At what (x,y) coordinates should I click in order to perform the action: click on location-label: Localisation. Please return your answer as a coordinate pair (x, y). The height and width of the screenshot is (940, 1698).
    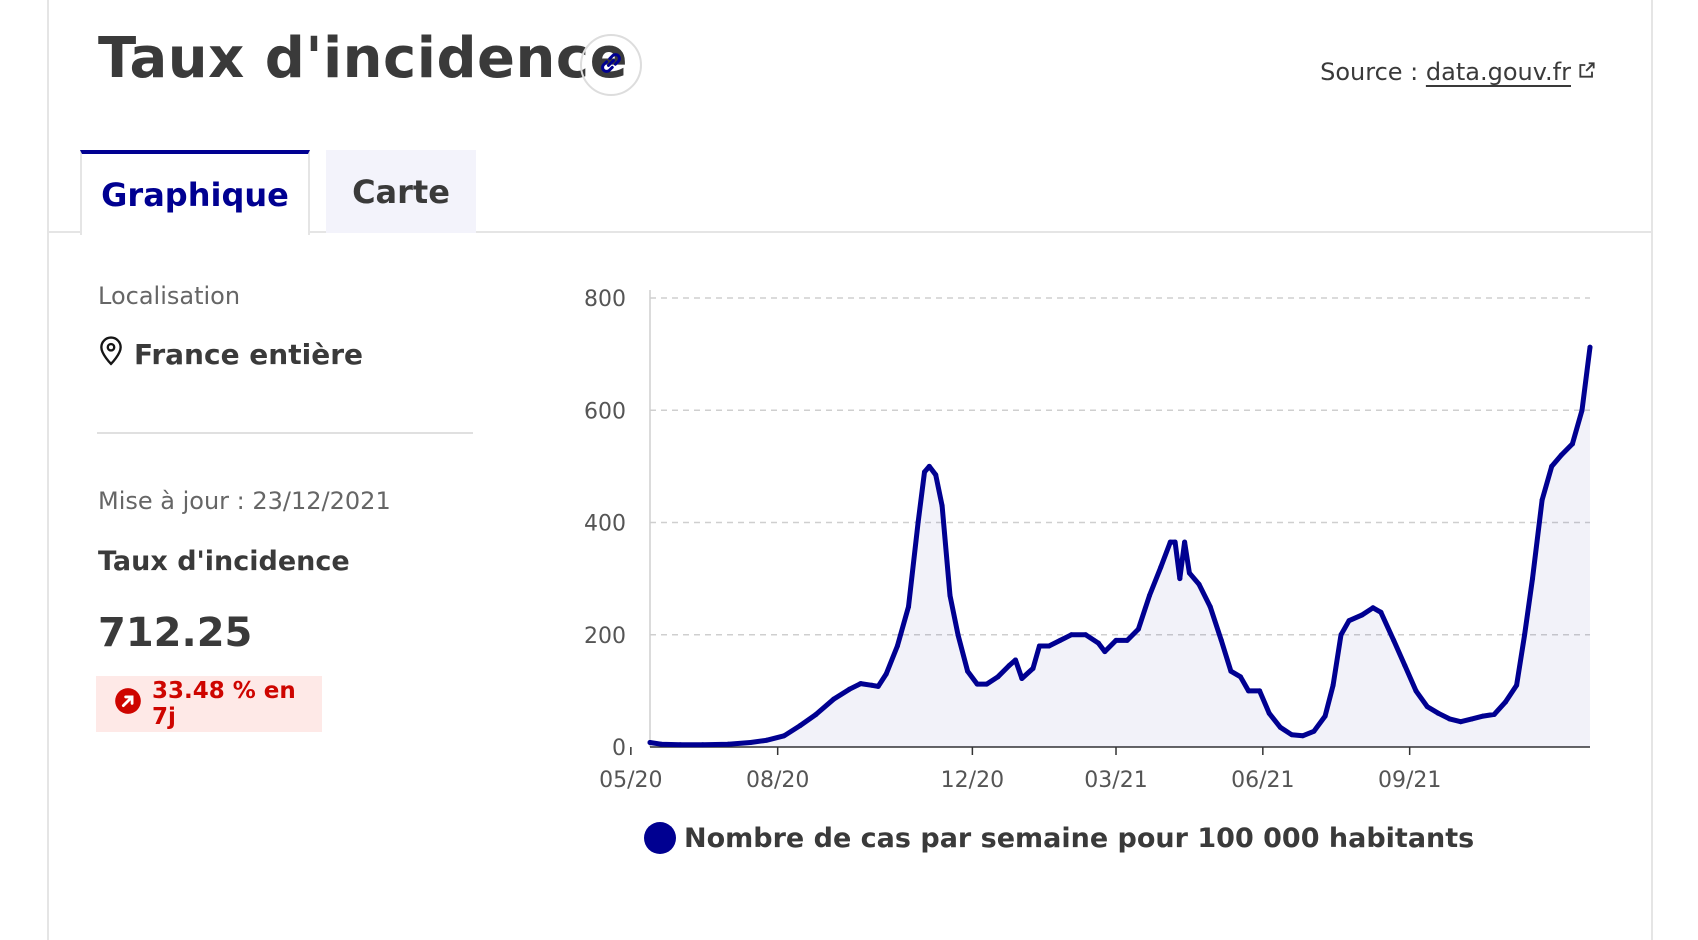
    Looking at the image, I should click on (169, 296).